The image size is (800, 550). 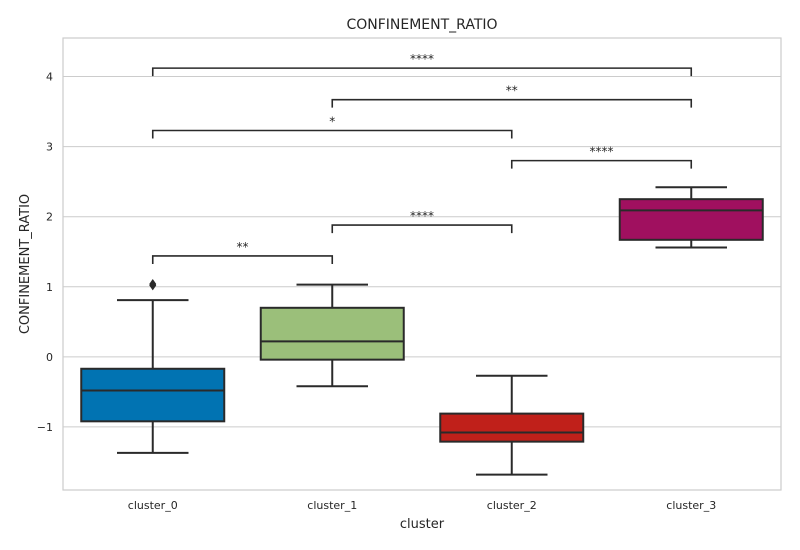 I want to click on chart-title: CONFINEMENT_RATIO, so click(x=421, y=25).